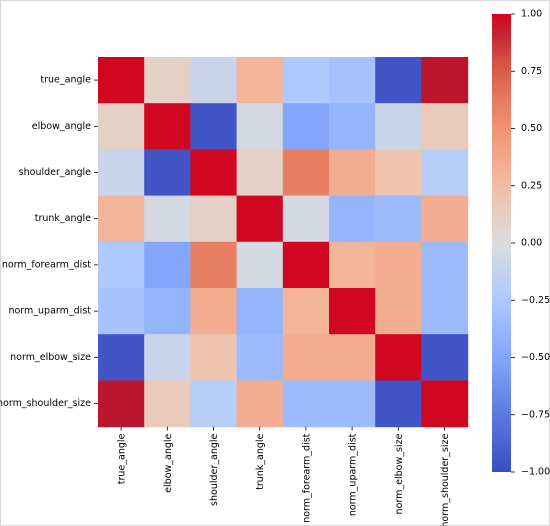 Image resolution: width=550 pixels, height=526 pixels. Describe the element at coordinates (50, 357) in the screenshot. I see `y-tick-label-6: norm_elbow_size` at that location.